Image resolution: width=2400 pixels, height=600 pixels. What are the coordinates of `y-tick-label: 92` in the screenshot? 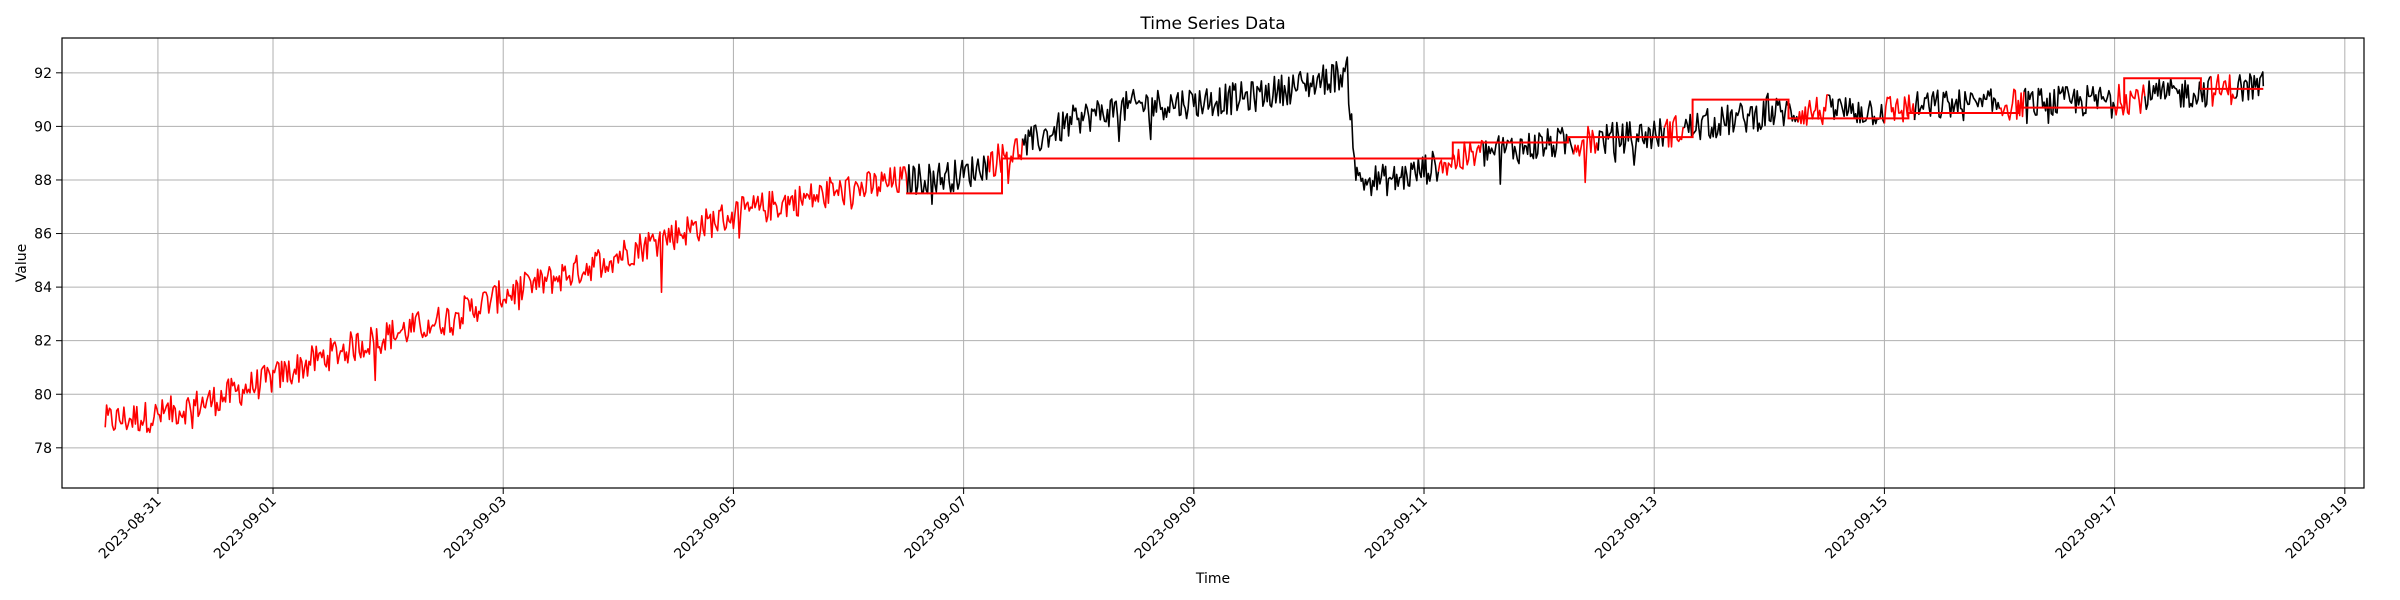 It's located at (43, 74).